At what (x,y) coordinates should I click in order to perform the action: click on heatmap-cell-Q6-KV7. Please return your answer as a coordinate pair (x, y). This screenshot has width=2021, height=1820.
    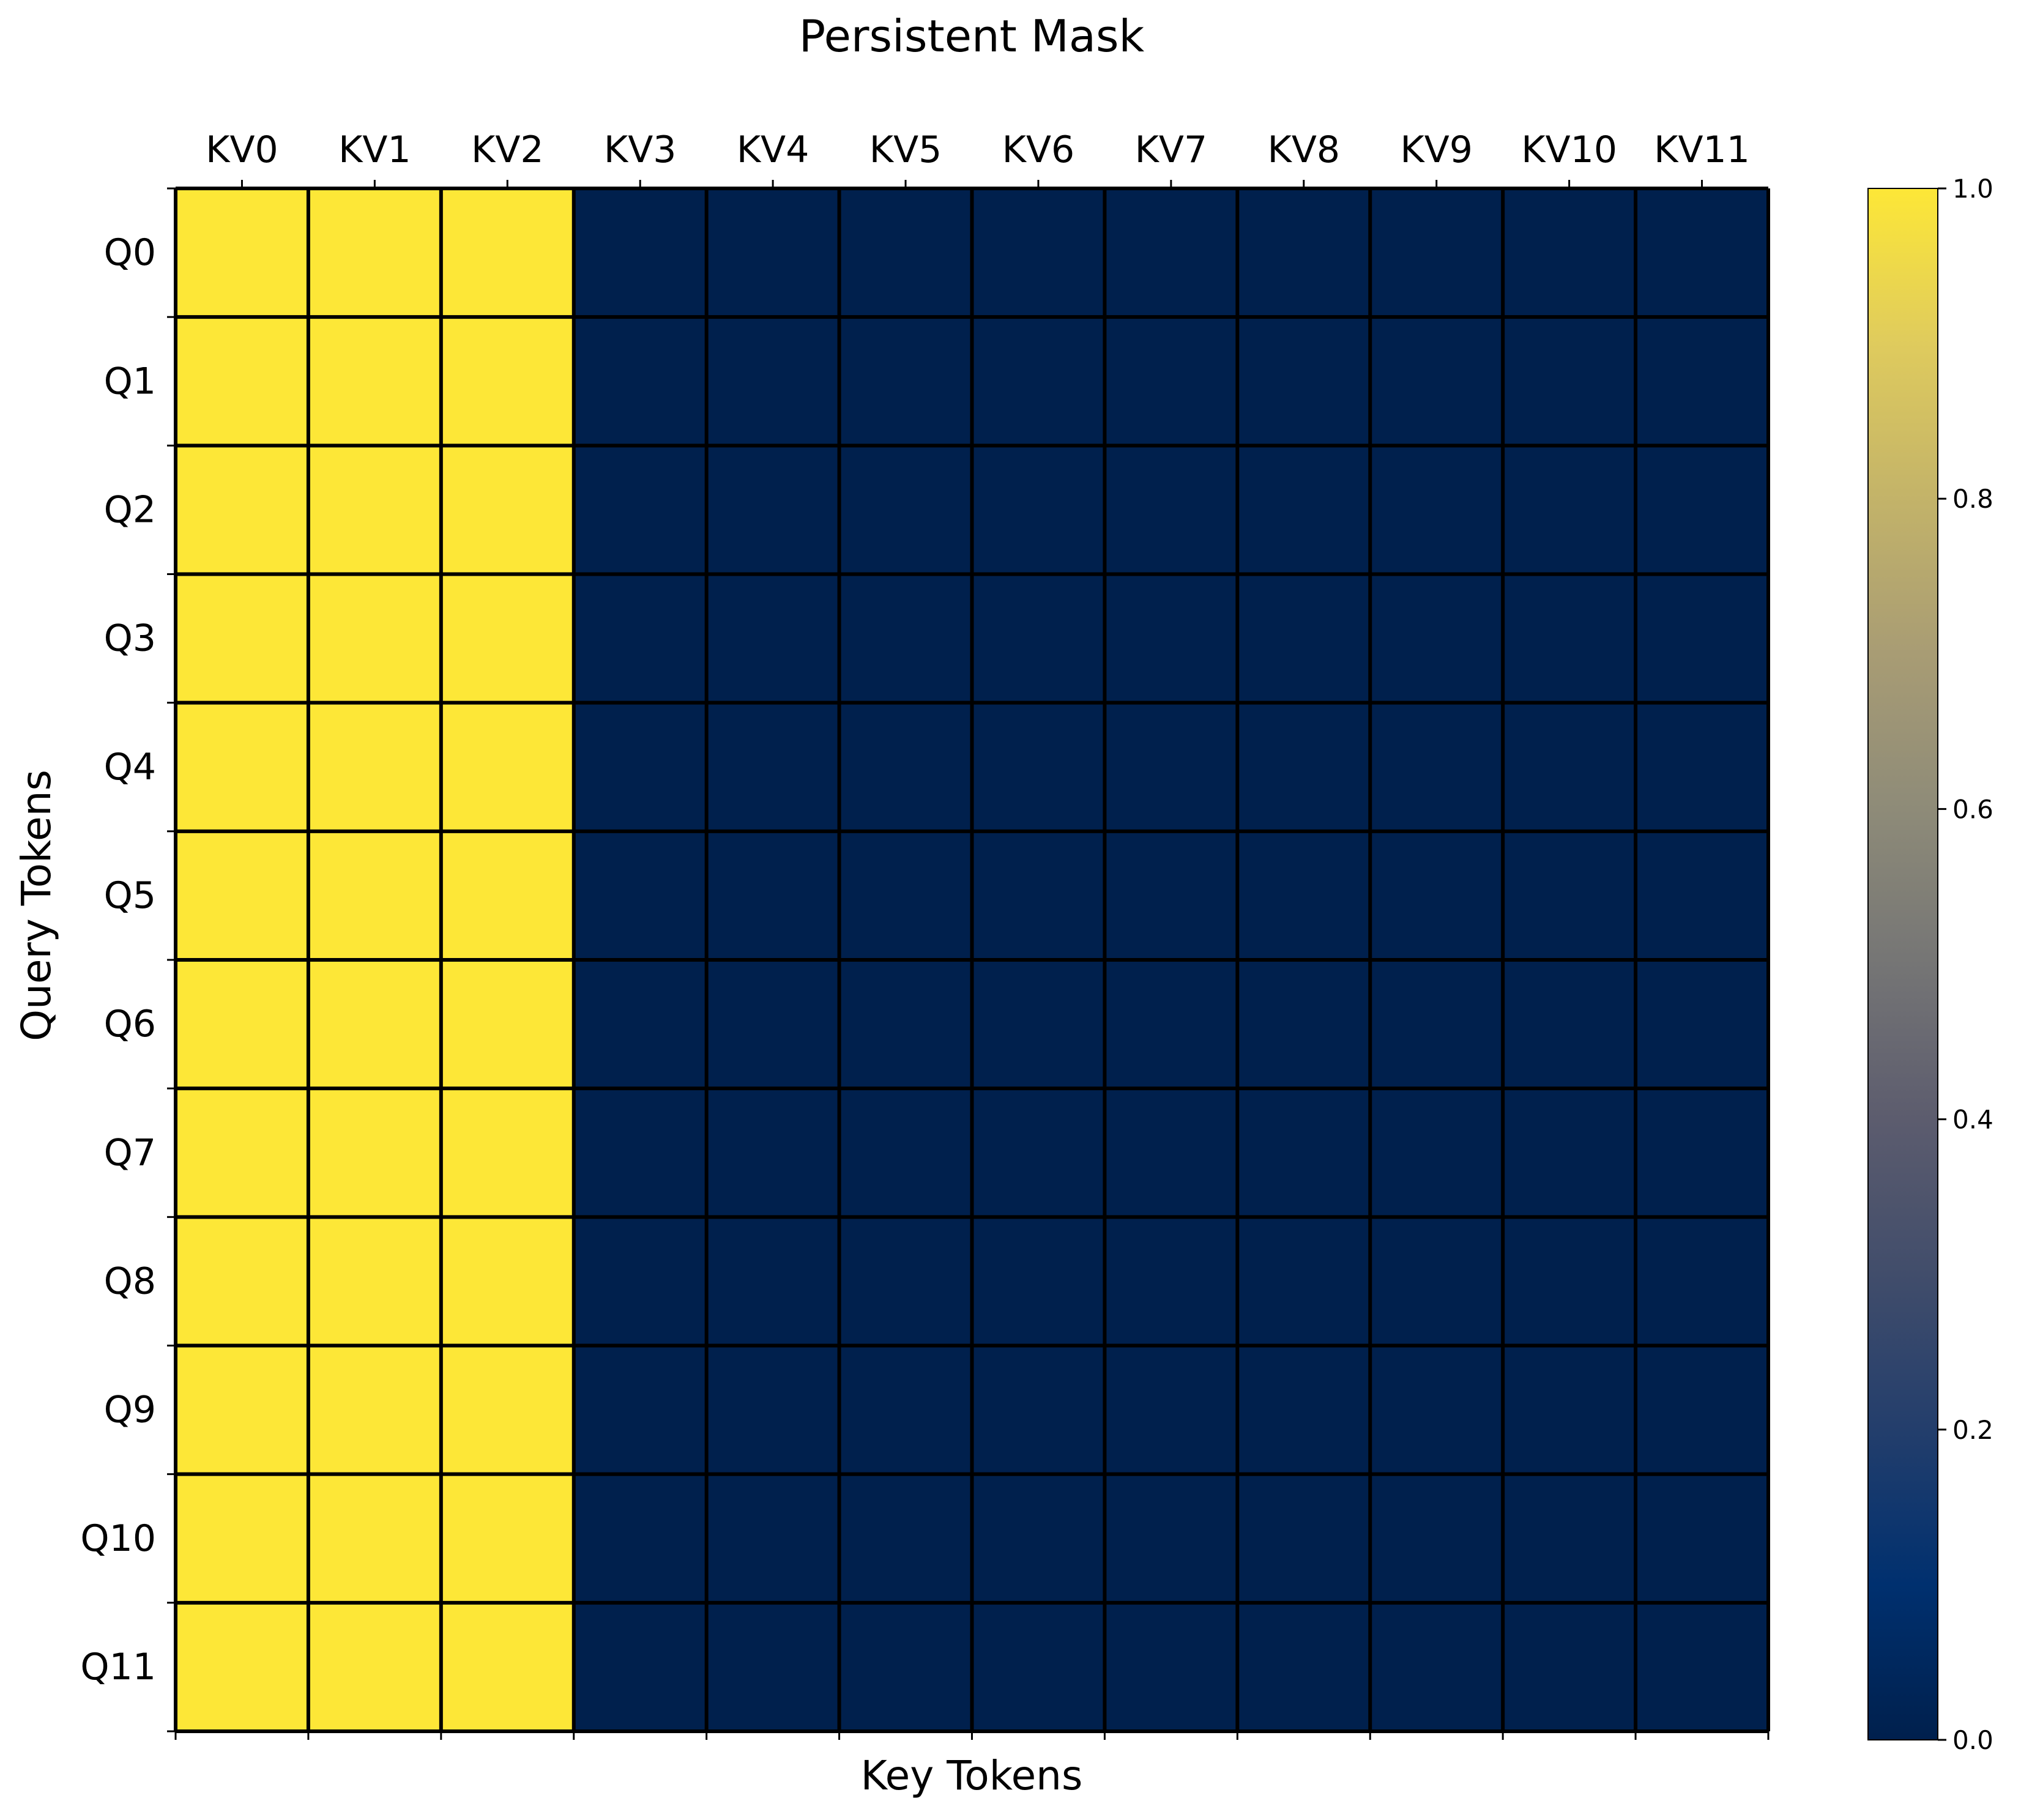
    Looking at the image, I should click on (1171, 1024).